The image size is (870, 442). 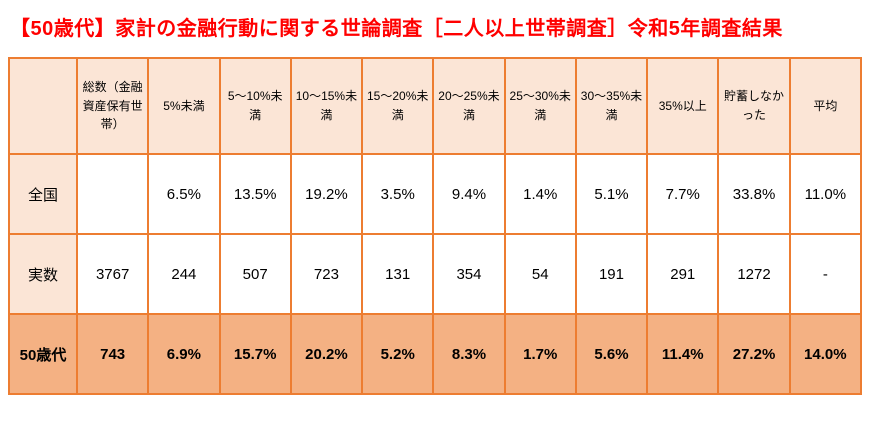 I want to click on table-cell: 507, so click(x=255, y=274).